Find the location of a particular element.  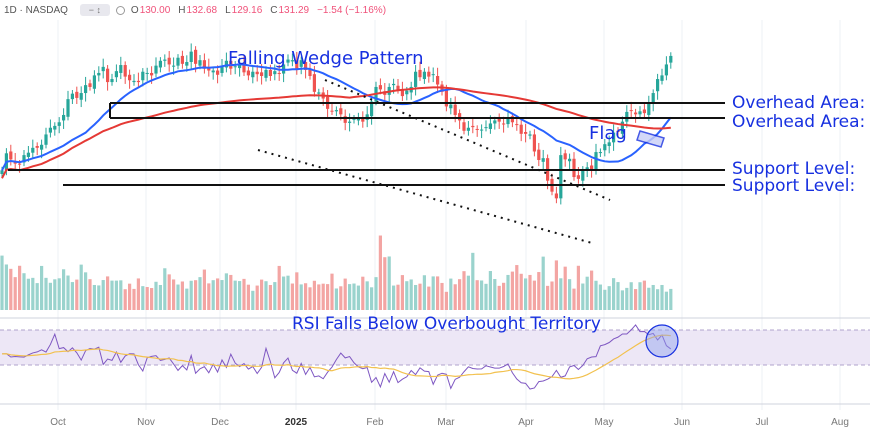

x-tick-label: Jul is located at coordinates (762, 422).